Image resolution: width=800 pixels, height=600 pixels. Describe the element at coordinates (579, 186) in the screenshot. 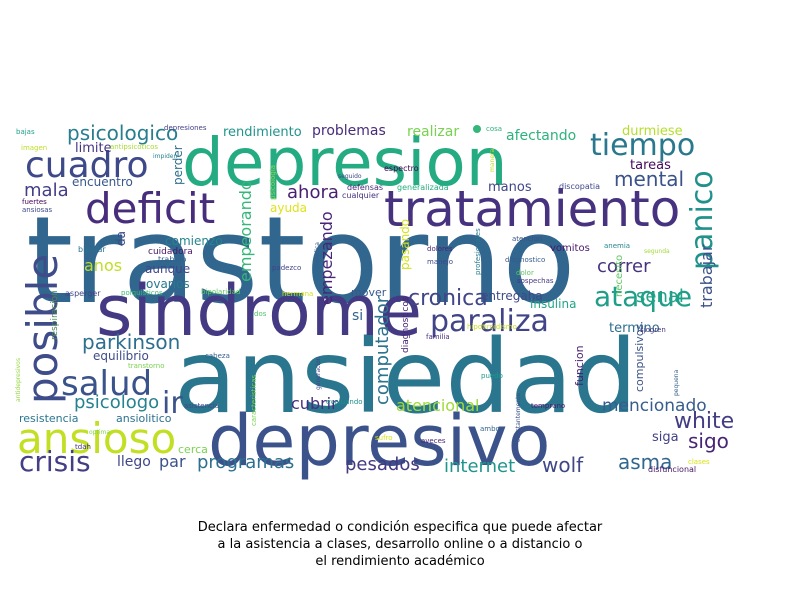

I see `word-discopatia: discopatia` at that location.